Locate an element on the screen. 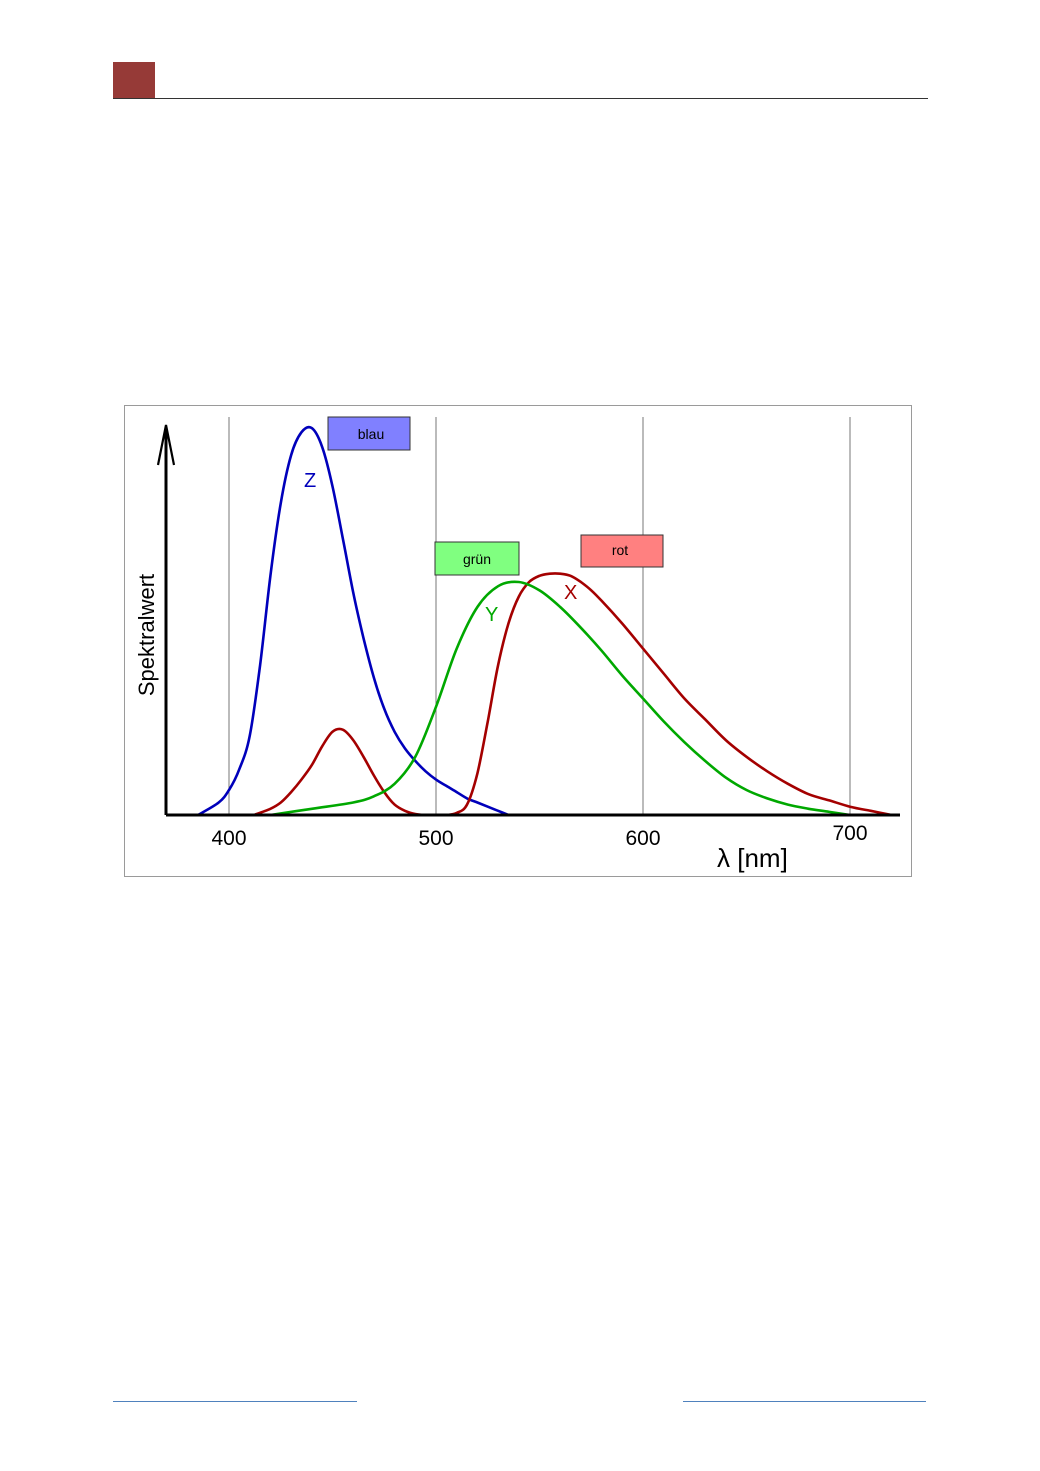 The image size is (1040, 1471). y-axis-arrow is located at coordinates (166, 445).